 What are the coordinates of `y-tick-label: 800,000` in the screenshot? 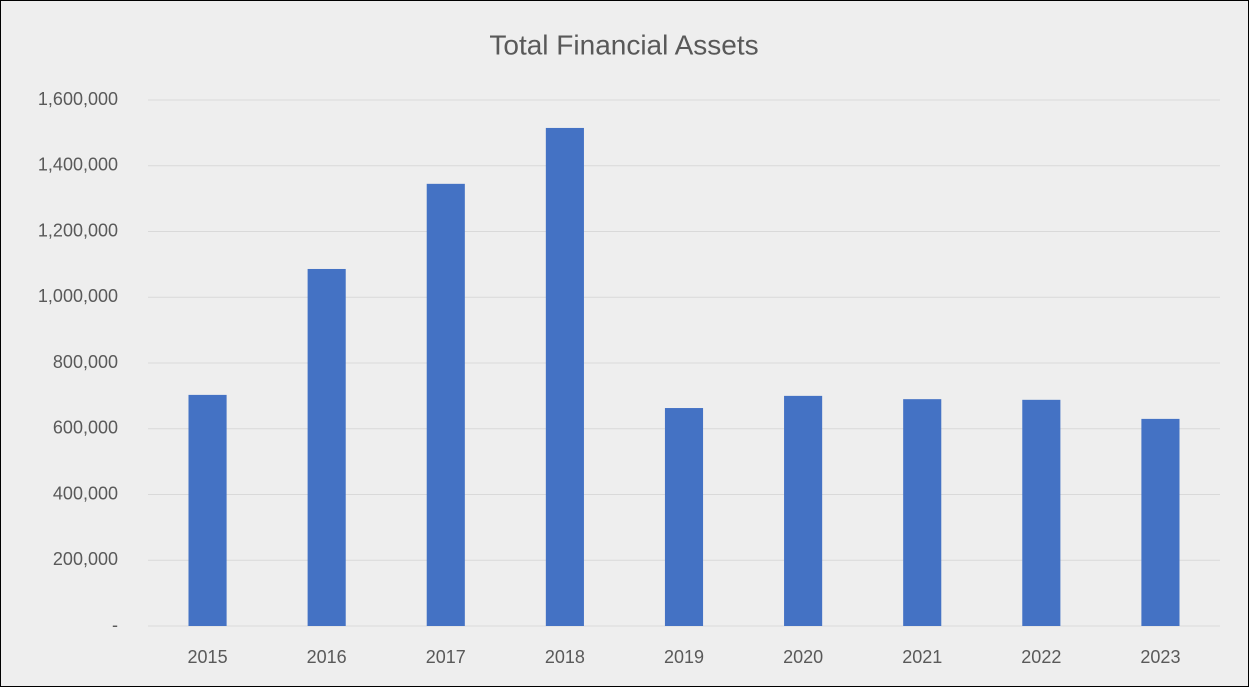 It's located at (85, 362).